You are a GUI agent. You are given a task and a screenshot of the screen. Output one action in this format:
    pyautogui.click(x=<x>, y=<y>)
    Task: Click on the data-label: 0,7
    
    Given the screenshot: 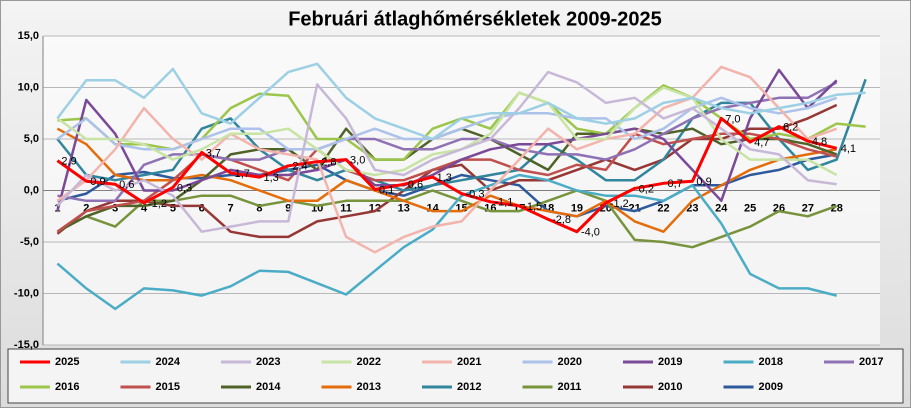 What is the action you would take?
    pyautogui.click(x=675, y=184)
    